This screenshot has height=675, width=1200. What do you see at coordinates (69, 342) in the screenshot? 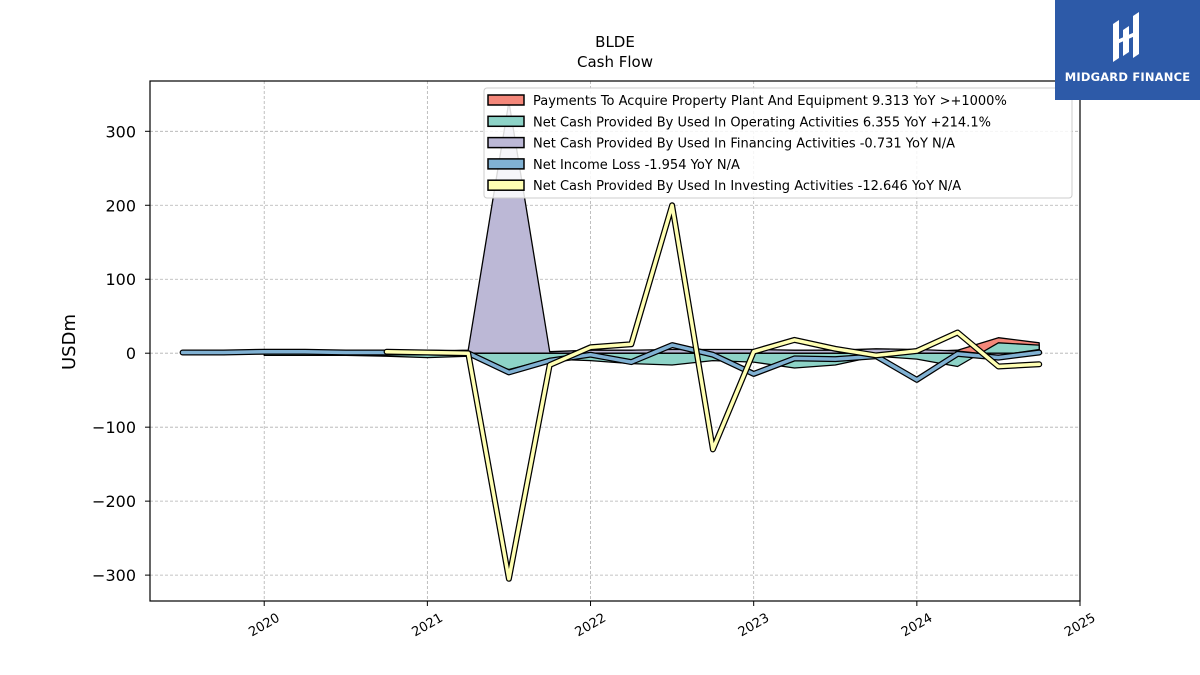
I see `y-axis-label: USDm` at bounding box center [69, 342].